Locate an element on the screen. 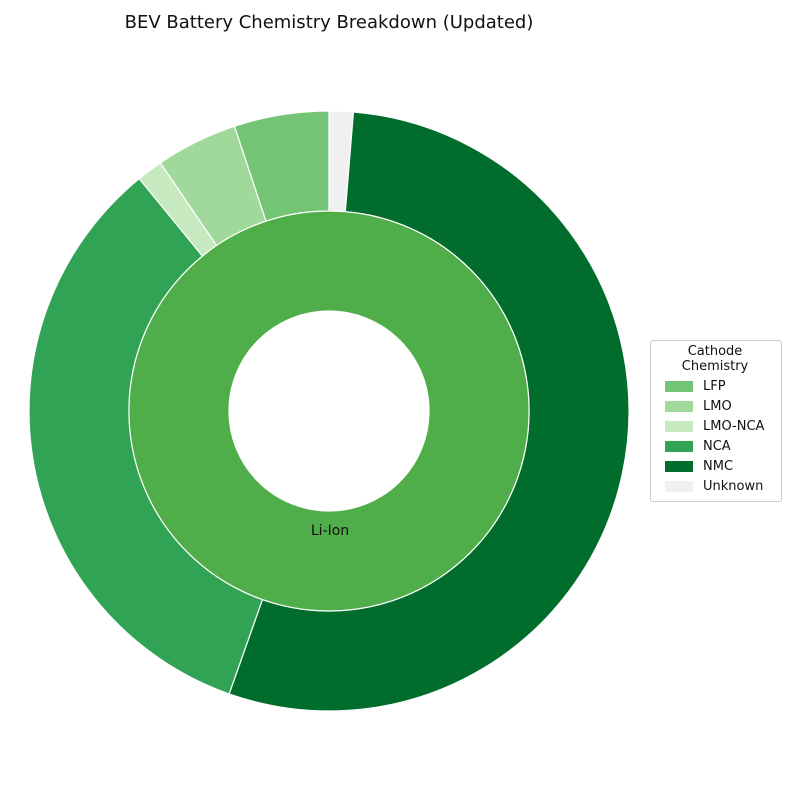 The height and width of the screenshot is (800, 800). legend-label: Unknown is located at coordinates (733, 486).